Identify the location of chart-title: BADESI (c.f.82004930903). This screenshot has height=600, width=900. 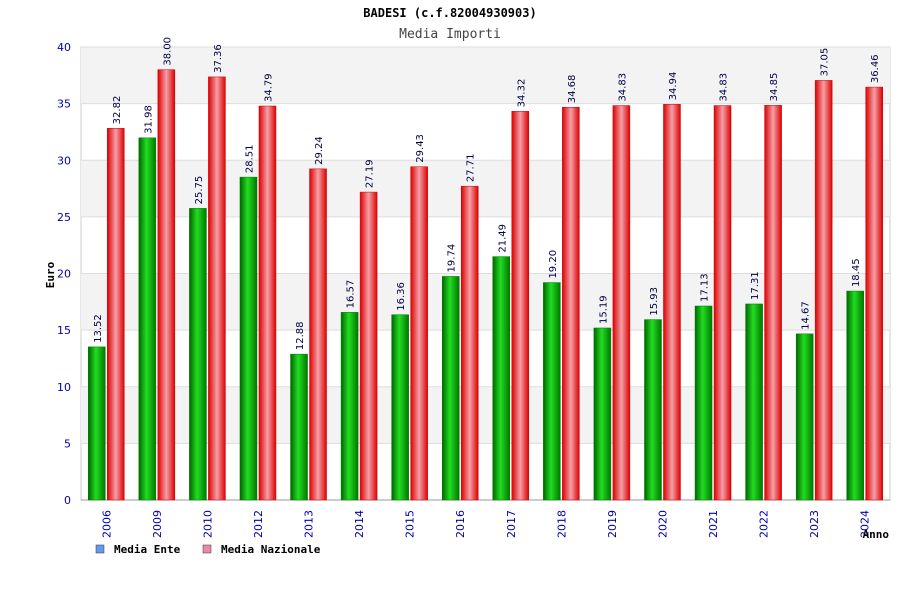
(449, 13).